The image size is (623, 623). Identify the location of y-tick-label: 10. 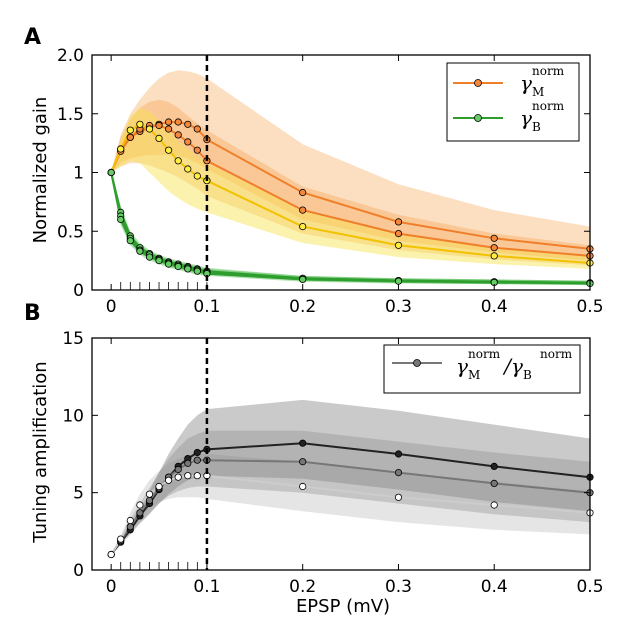
(73, 416).